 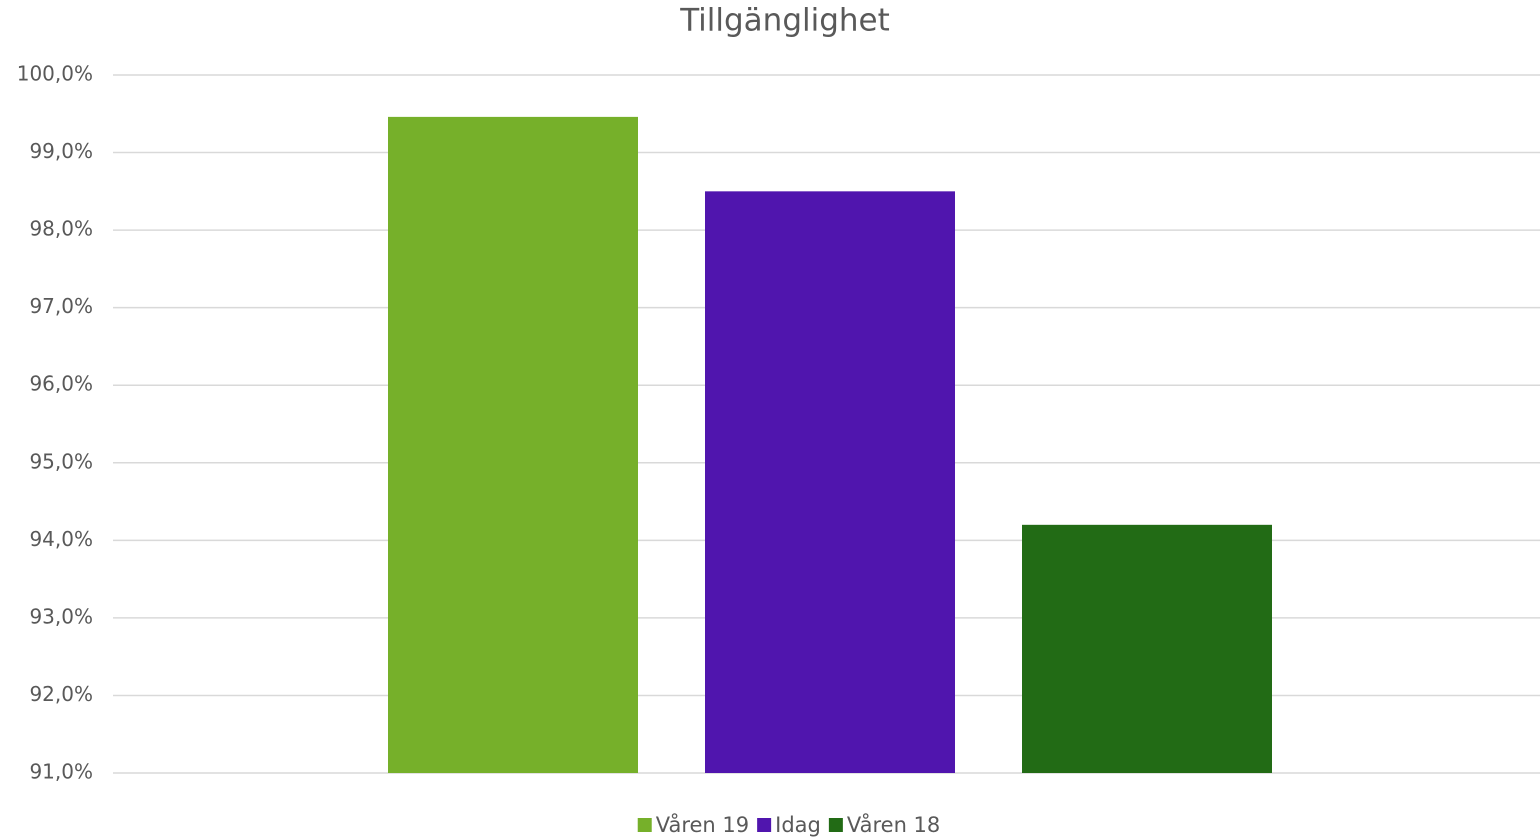 I want to click on y-tick-label: 93,0%, so click(x=61, y=616).